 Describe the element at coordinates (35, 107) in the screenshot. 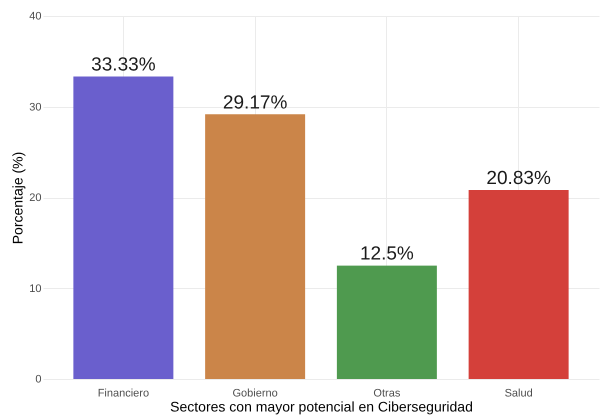

I see `y-tick-label: 30` at that location.